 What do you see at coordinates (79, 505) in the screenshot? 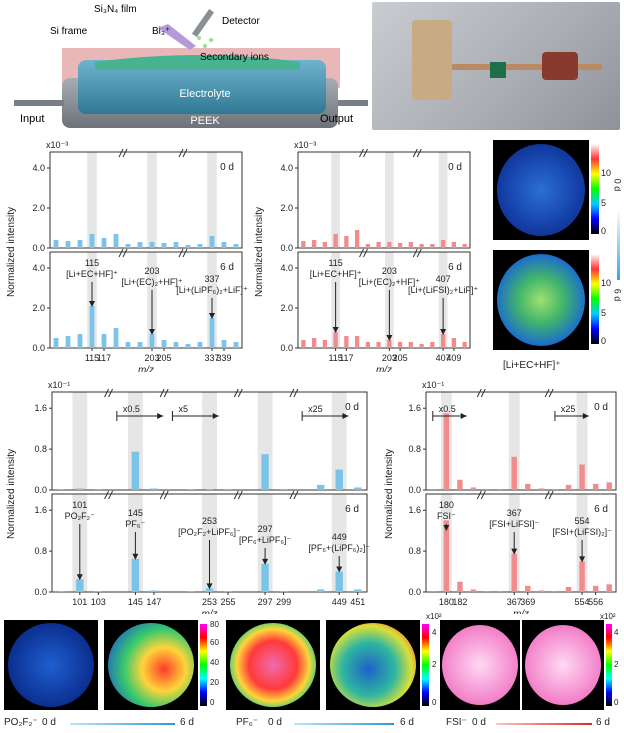
I see `peak-annotation: 101` at bounding box center [79, 505].